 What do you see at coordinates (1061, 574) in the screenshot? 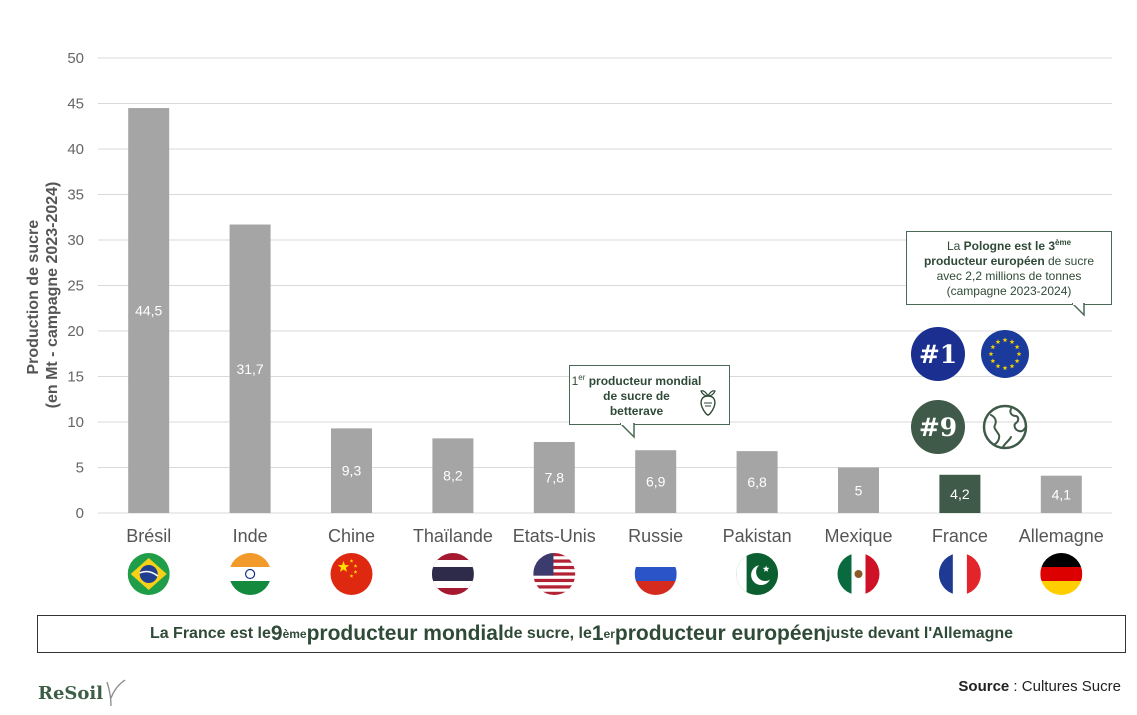
I see `germany-flag` at bounding box center [1061, 574].